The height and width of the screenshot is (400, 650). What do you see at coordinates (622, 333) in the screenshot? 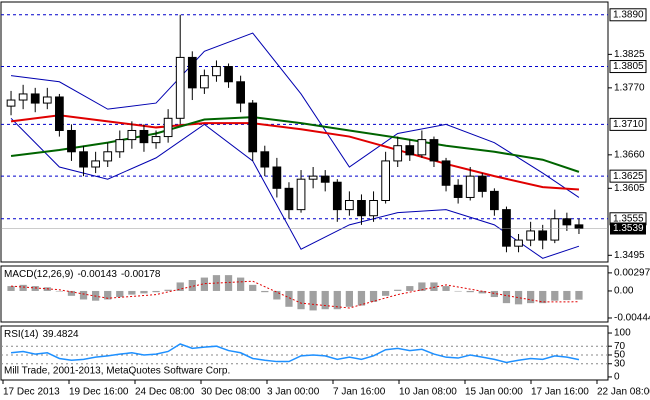
I see `y-tick-label: 100` at bounding box center [622, 333].